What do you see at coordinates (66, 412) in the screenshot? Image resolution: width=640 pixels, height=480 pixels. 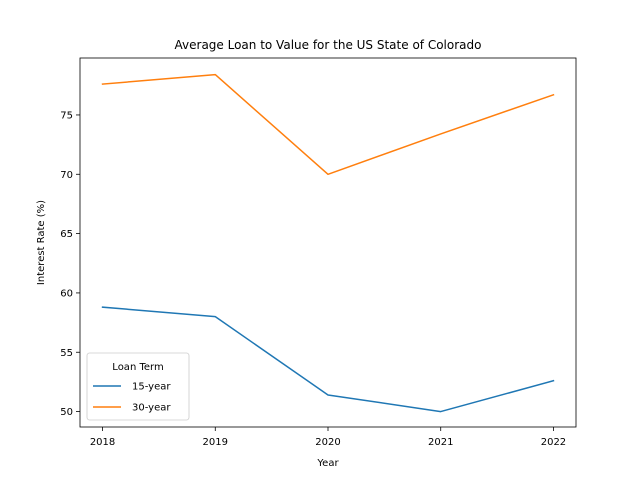 I see `y-tick-label: 50` at bounding box center [66, 412].